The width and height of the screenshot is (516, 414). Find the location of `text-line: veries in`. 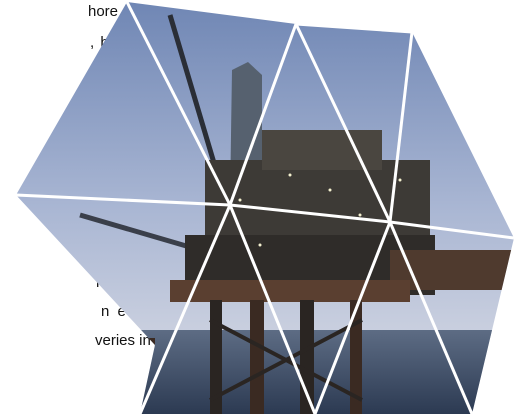

text-line: veries in is located at coordinates (123, 340).